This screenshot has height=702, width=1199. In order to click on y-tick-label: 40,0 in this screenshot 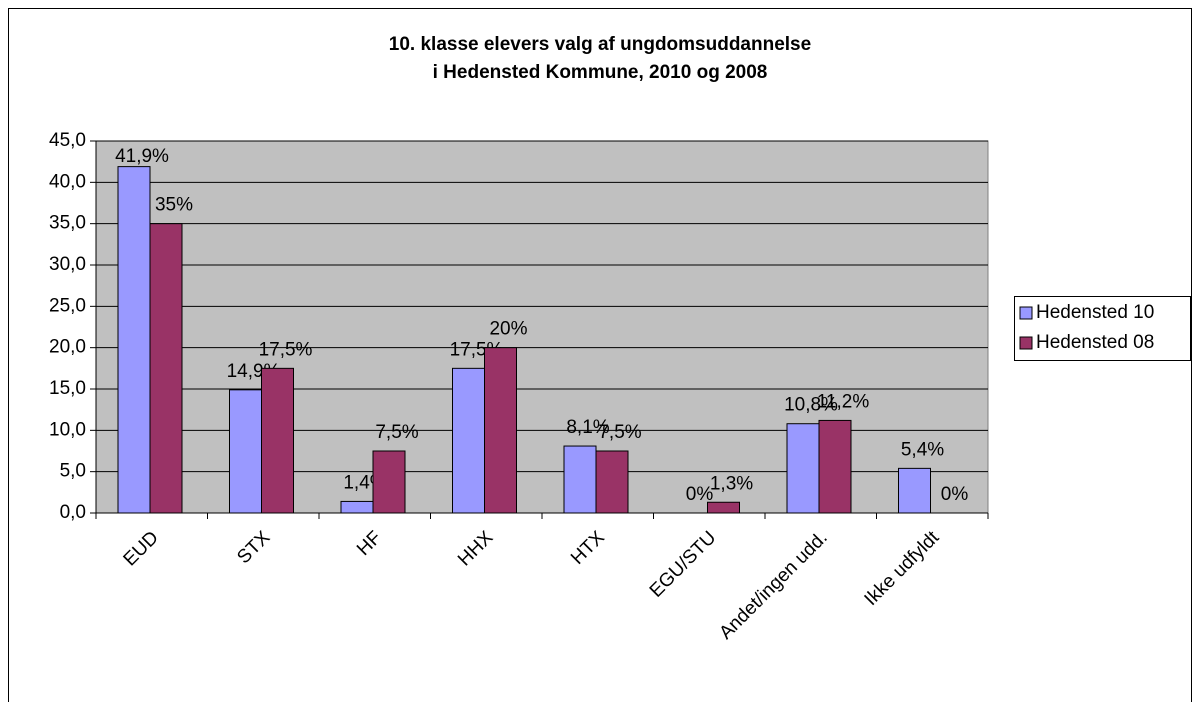, I will do `click(67, 181)`.